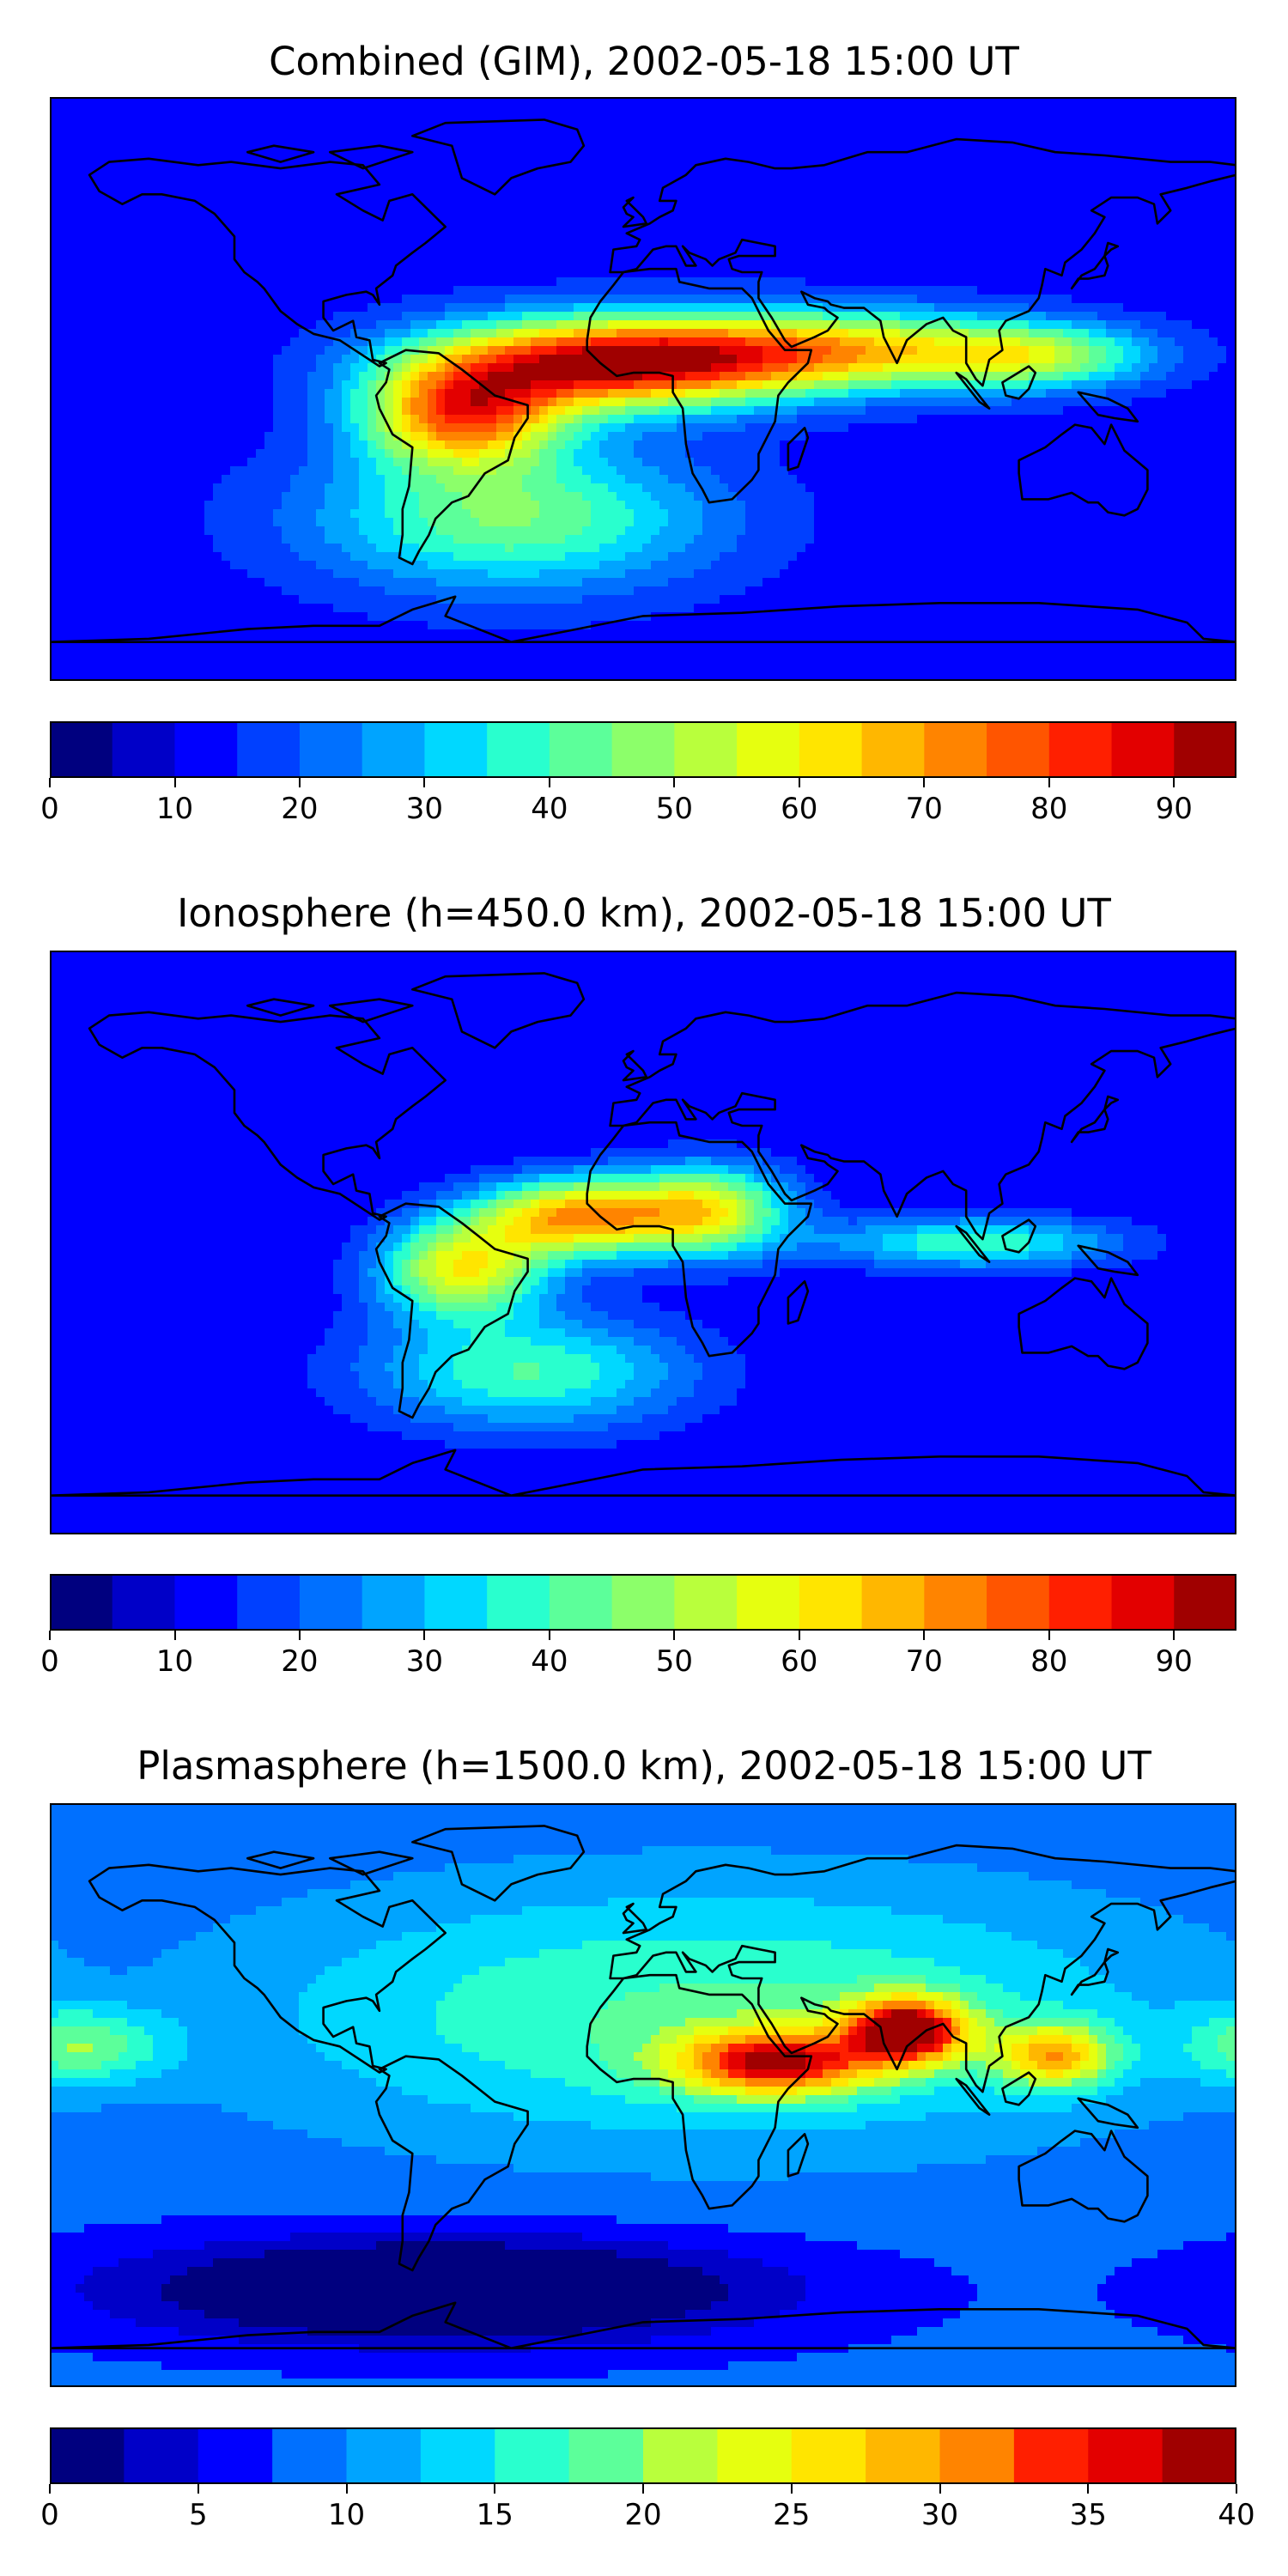 Image resolution: width=1288 pixels, height=2576 pixels. What do you see at coordinates (799, 809) in the screenshot?
I see `tick-label: 60` at bounding box center [799, 809].